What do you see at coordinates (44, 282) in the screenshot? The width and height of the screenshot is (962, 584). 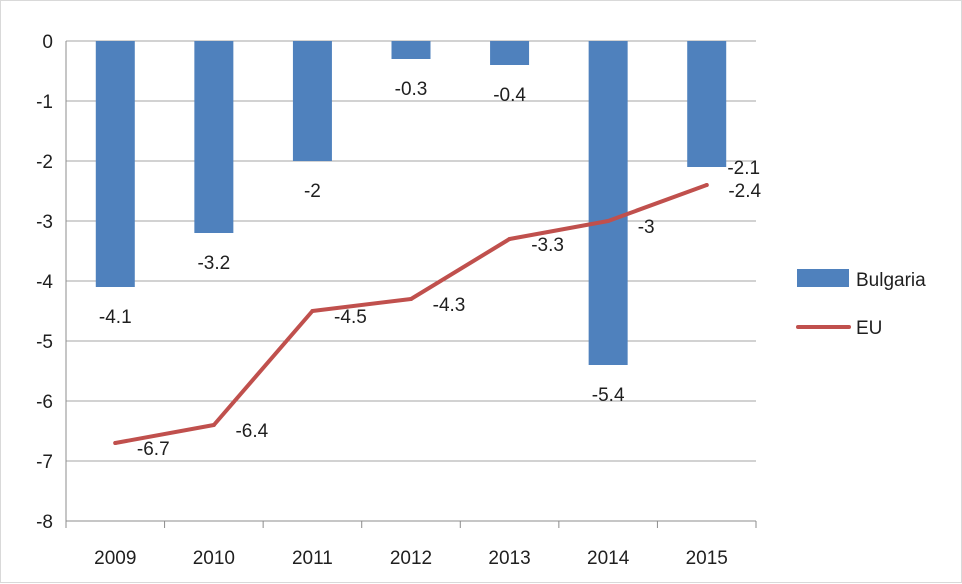 I see `y-tick-label: -4` at bounding box center [44, 282].